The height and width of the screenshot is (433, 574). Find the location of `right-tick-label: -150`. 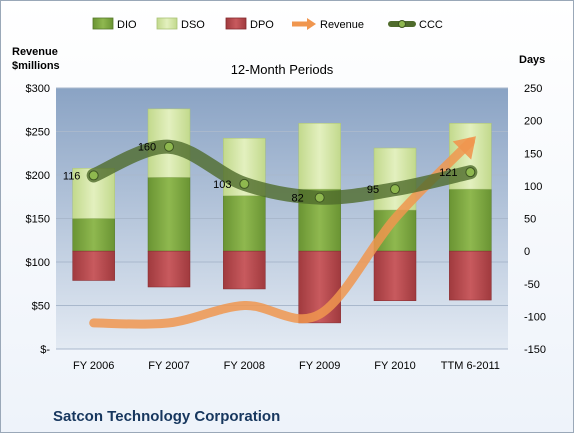

right-tick-label: -150 is located at coordinates (535, 350).